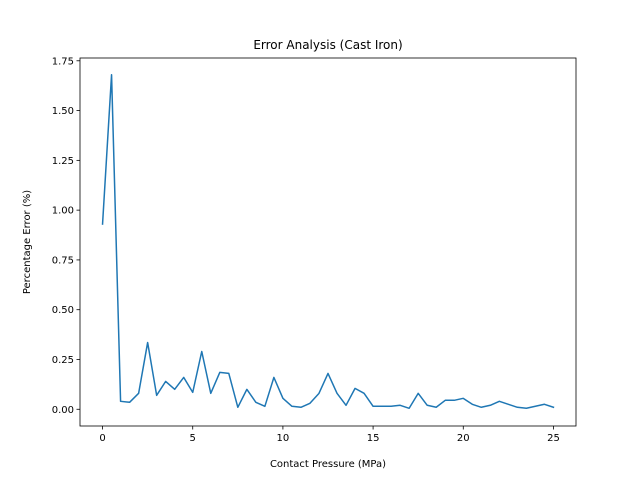 This screenshot has height=480, width=640. What do you see at coordinates (329, 435) in the screenshot?
I see `x-axis-ticks: 0 5 10 15 20 25` at bounding box center [329, 435].